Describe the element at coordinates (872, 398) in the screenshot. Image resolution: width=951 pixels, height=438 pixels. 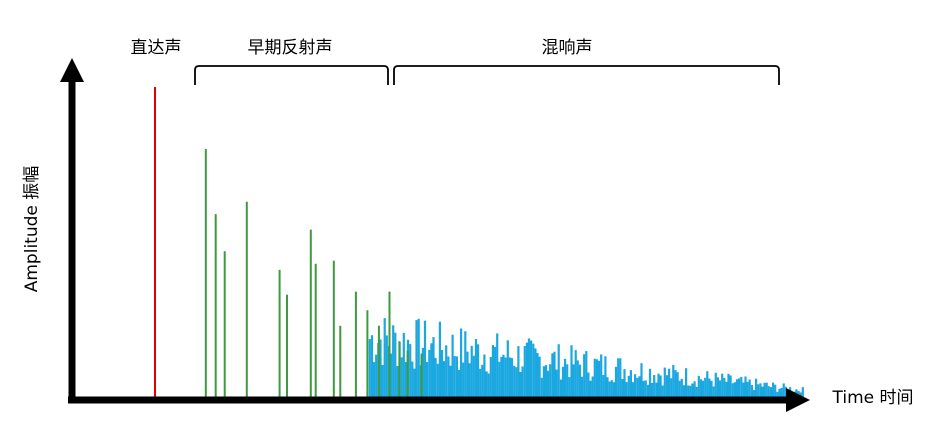
I see `x-axis-label: Time 时间` at that location.